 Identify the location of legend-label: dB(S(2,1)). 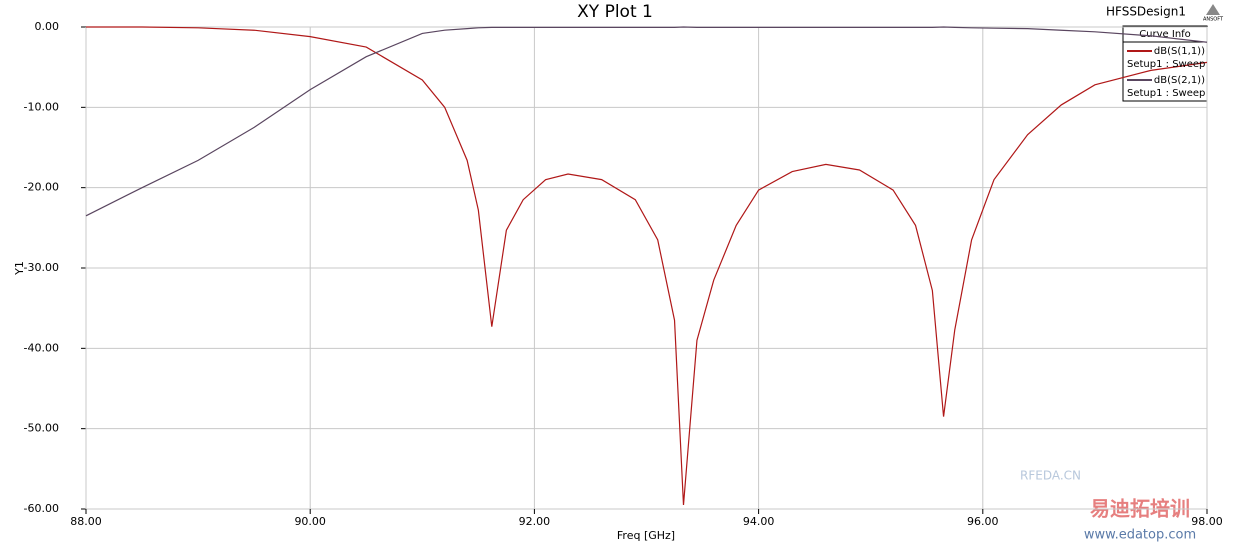
(1179, 80).